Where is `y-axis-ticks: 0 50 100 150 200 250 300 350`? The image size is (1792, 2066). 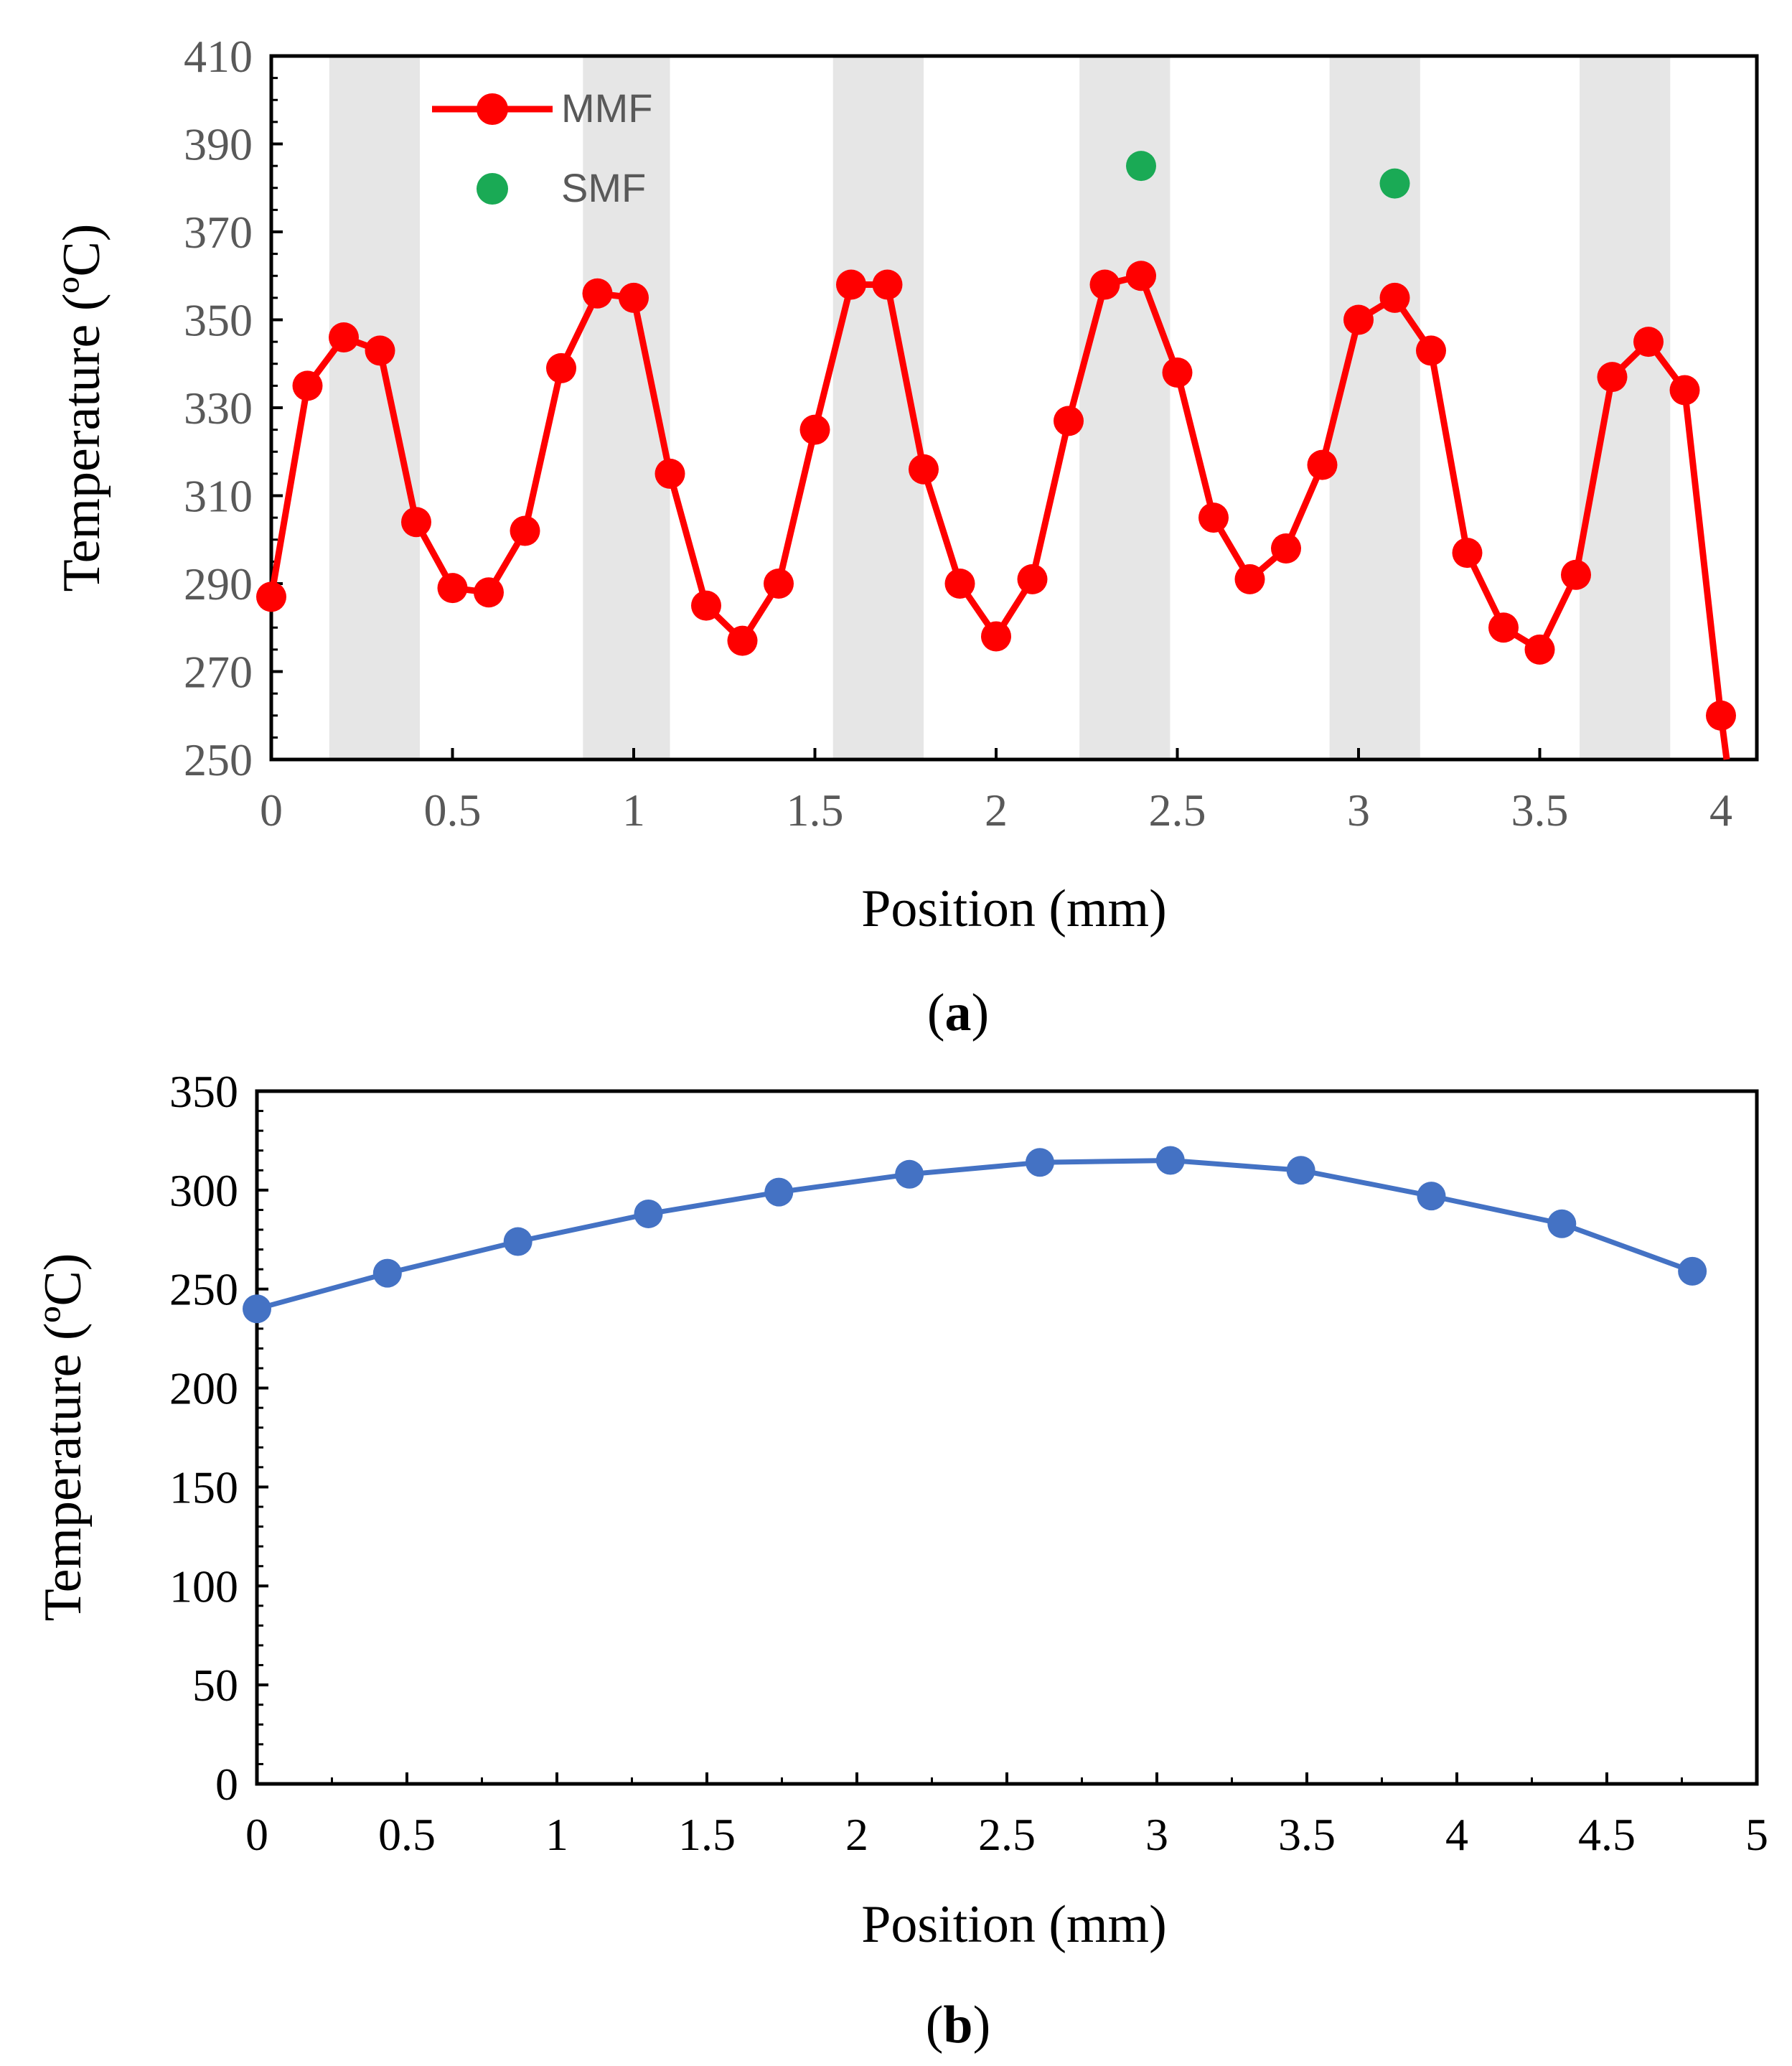
y-axis-ticks: 0 50 100 150 200 250 300 350 is located at coordinates (219, 1438).